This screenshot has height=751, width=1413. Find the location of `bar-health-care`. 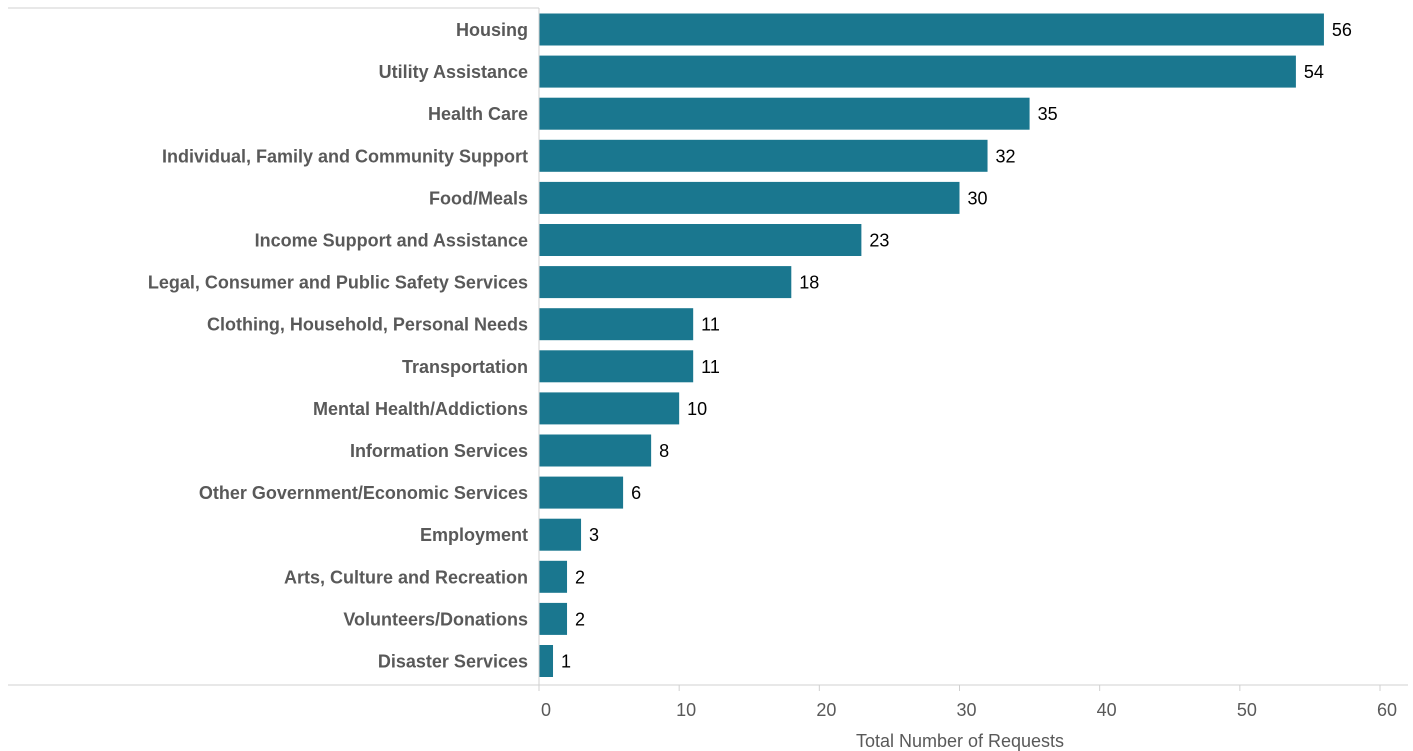

bar-health-care is located at coordinates (784, 113).